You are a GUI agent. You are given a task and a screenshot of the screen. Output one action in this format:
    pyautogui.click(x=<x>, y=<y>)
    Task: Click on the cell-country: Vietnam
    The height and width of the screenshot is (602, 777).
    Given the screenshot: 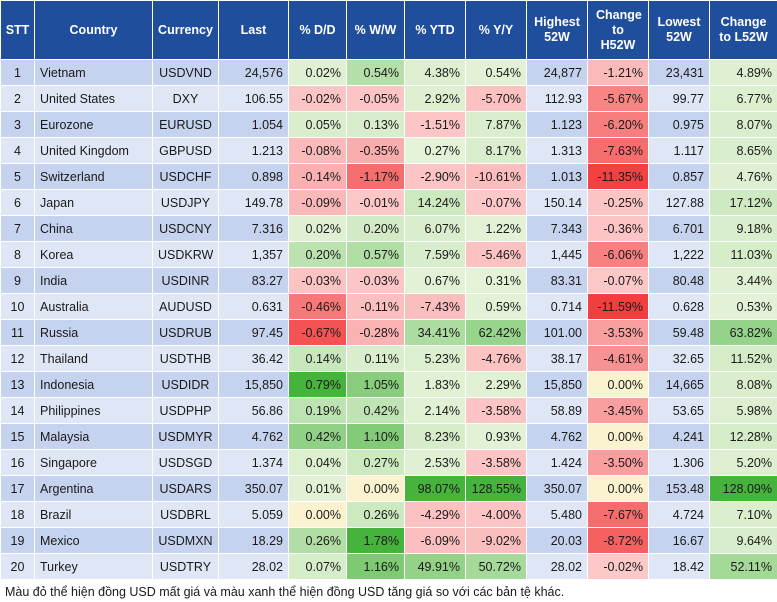 What is the action you would take?
    pyautogui.click(x=93, y=72)
    